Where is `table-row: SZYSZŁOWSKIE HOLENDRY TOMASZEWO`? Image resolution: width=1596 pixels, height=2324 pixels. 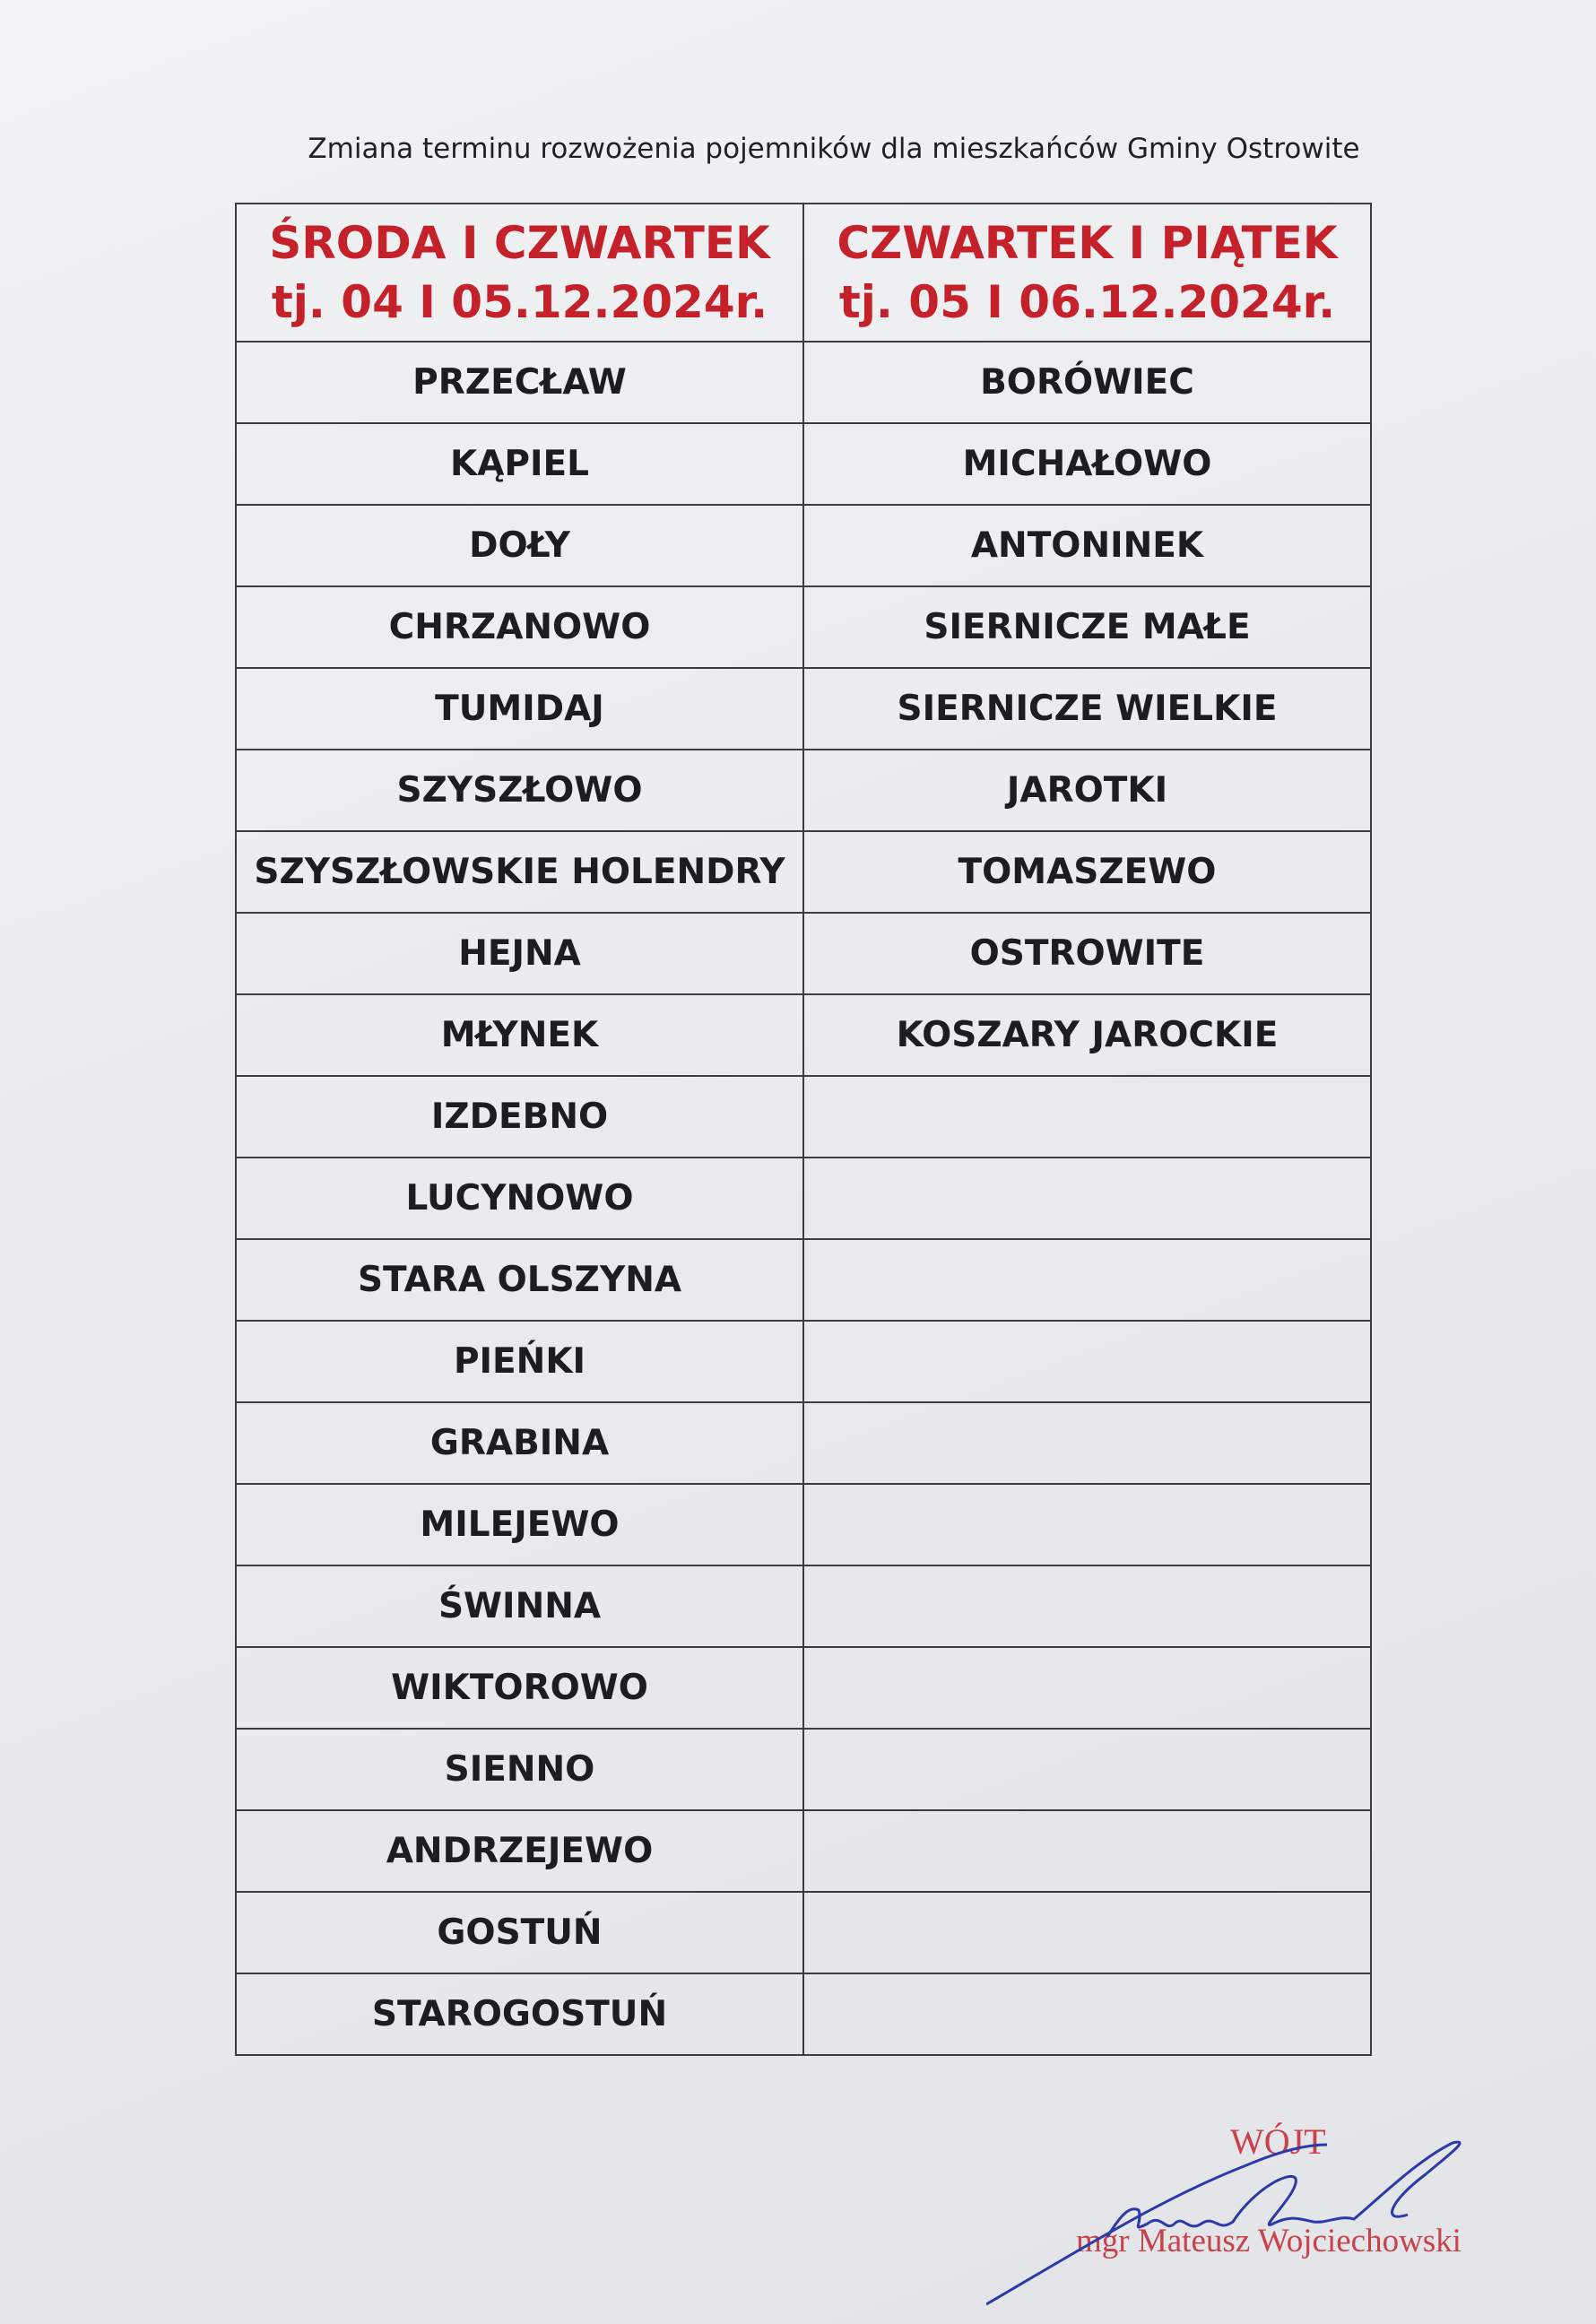
table-row: SZYSZŁOWSKIE HOLENDRY TOMASZEWO is located at coordinates (804, 872).